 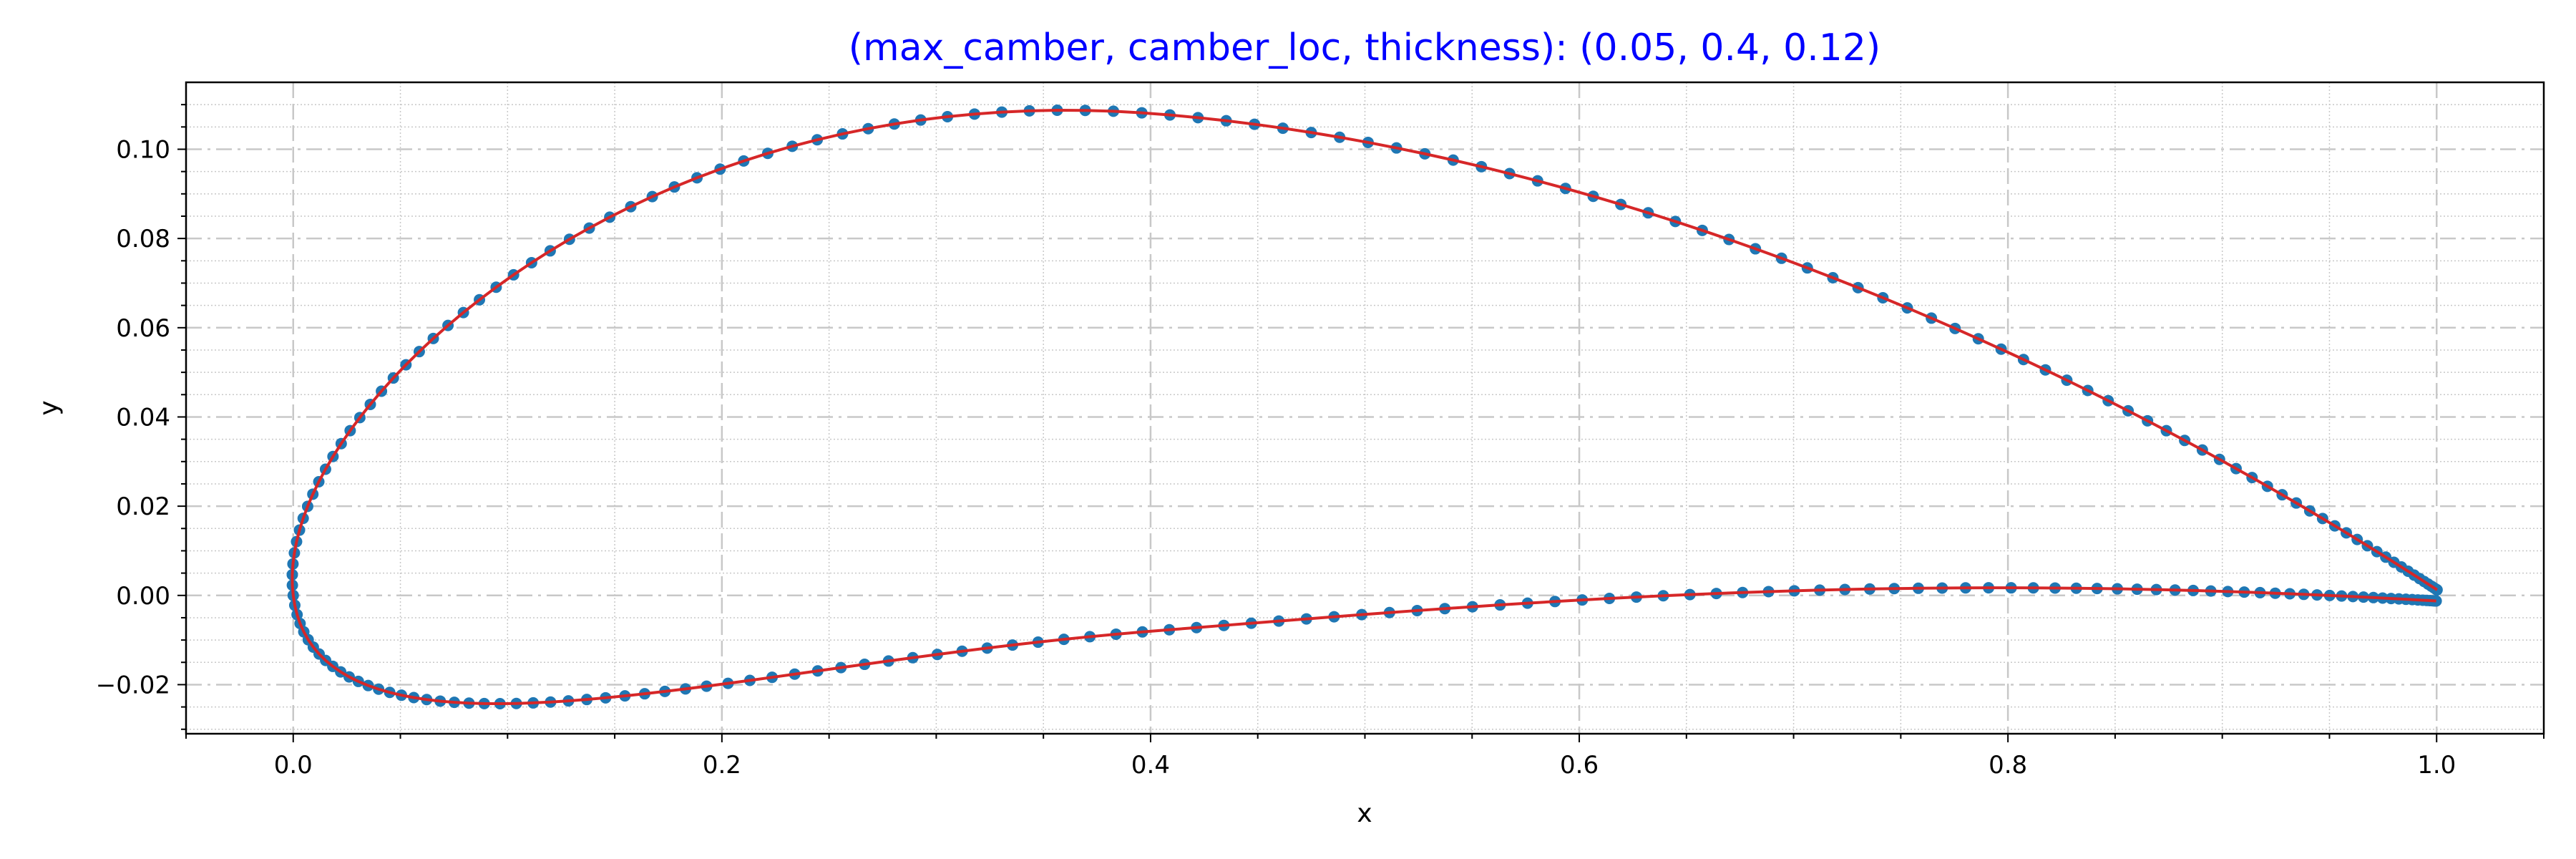 I want to click on y-tick-label: 0.04, so click(x=143, y=417).